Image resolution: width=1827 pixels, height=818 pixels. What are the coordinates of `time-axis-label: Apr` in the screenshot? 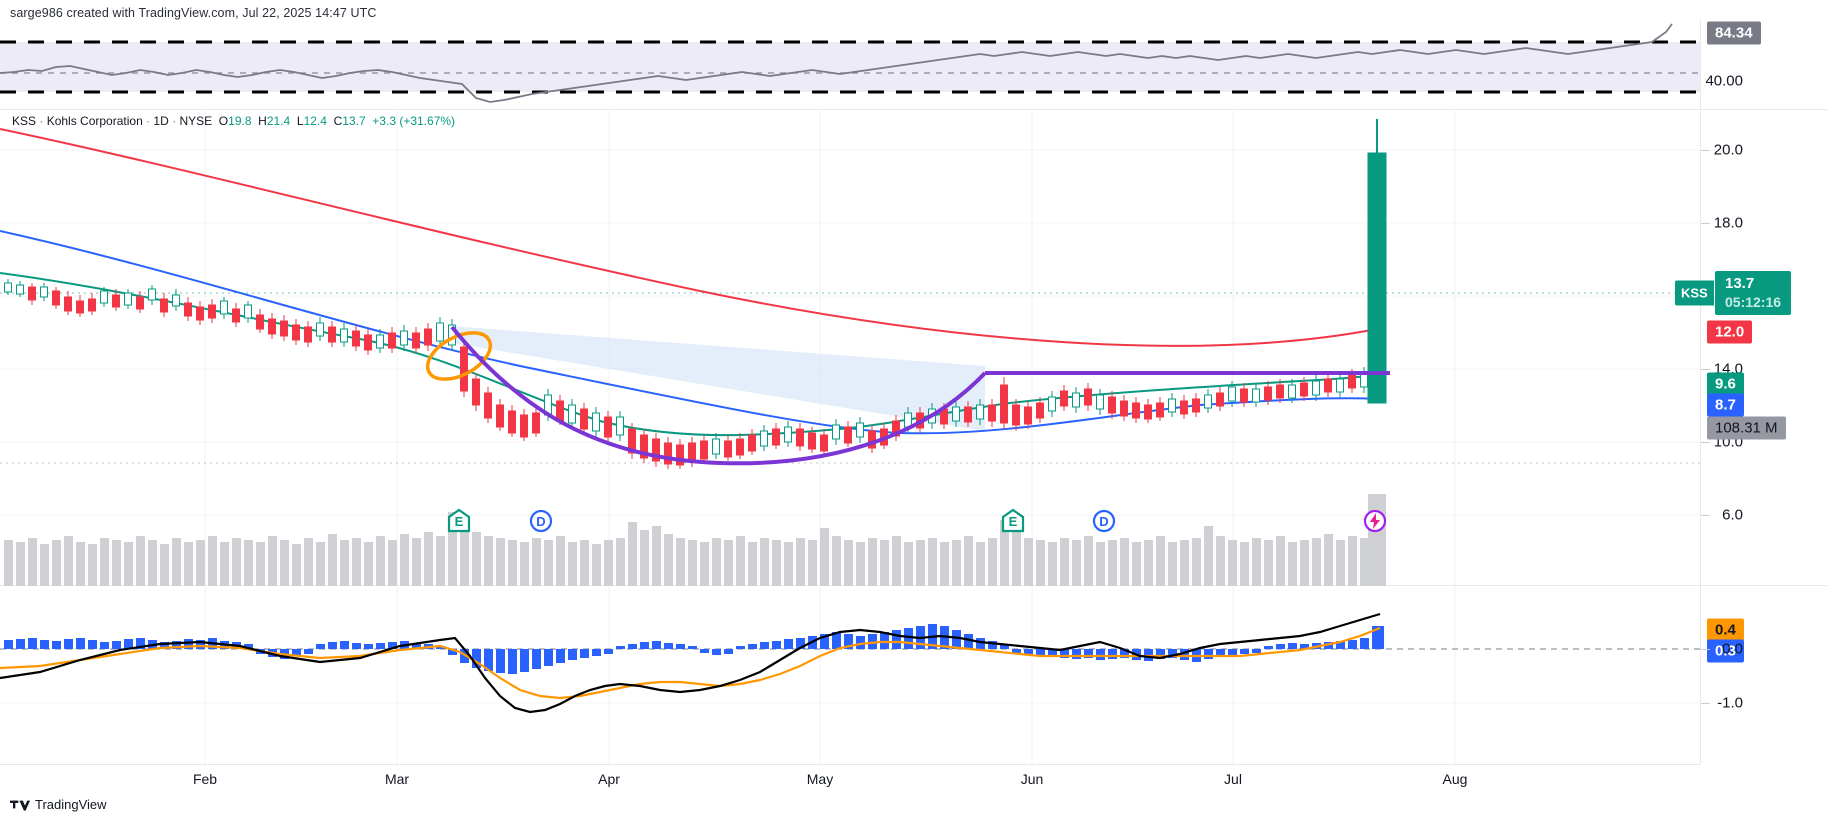 It's located at (609, 779).